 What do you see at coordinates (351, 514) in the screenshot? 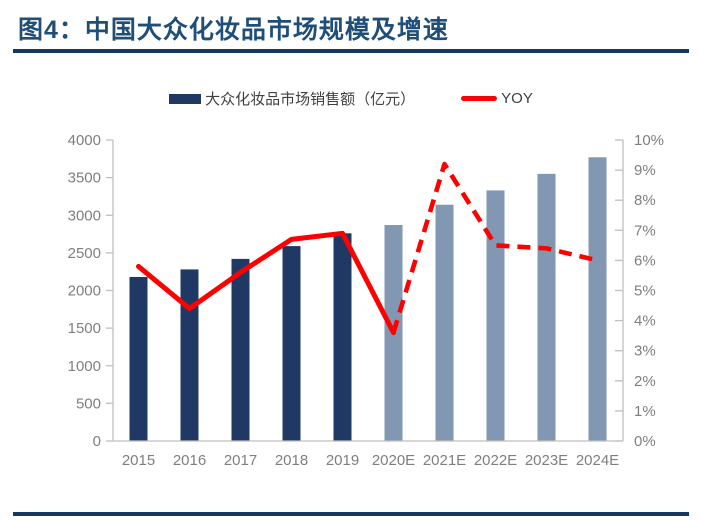
I see `footer-rule` at bounding box center [351, 514].